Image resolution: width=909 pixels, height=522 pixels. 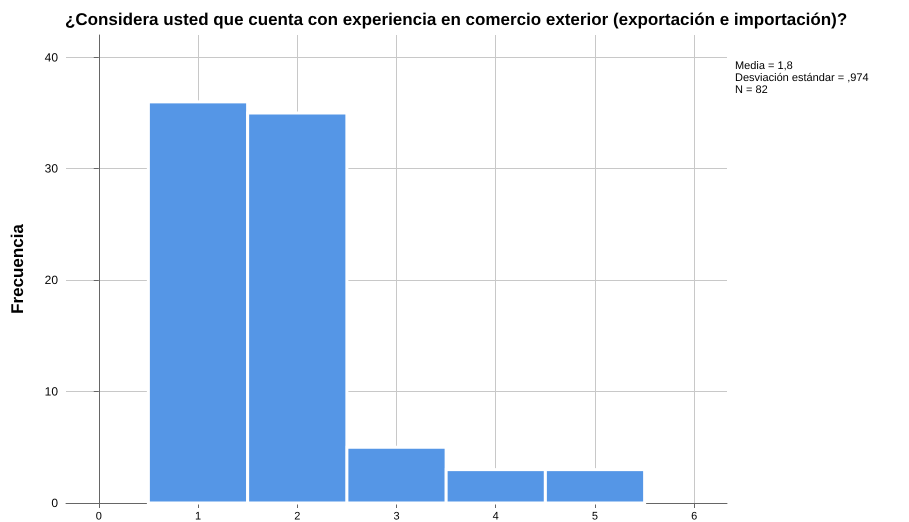 I want to click on y-tick-label: 30, so click(x=51, y=169).